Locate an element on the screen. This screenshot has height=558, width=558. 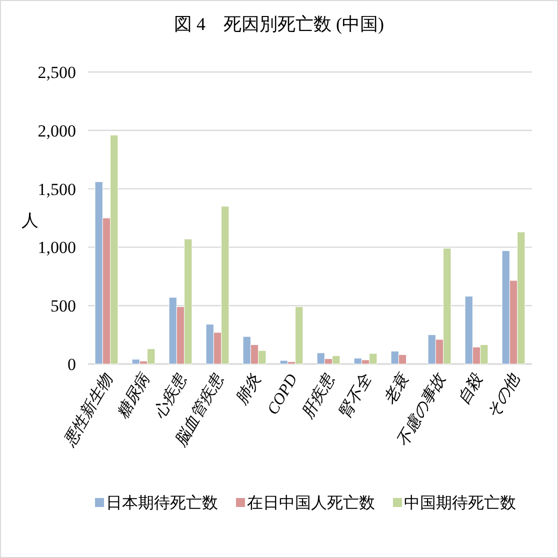
x-tick-label: 肝疾患 is located at coordinates (318, 396).